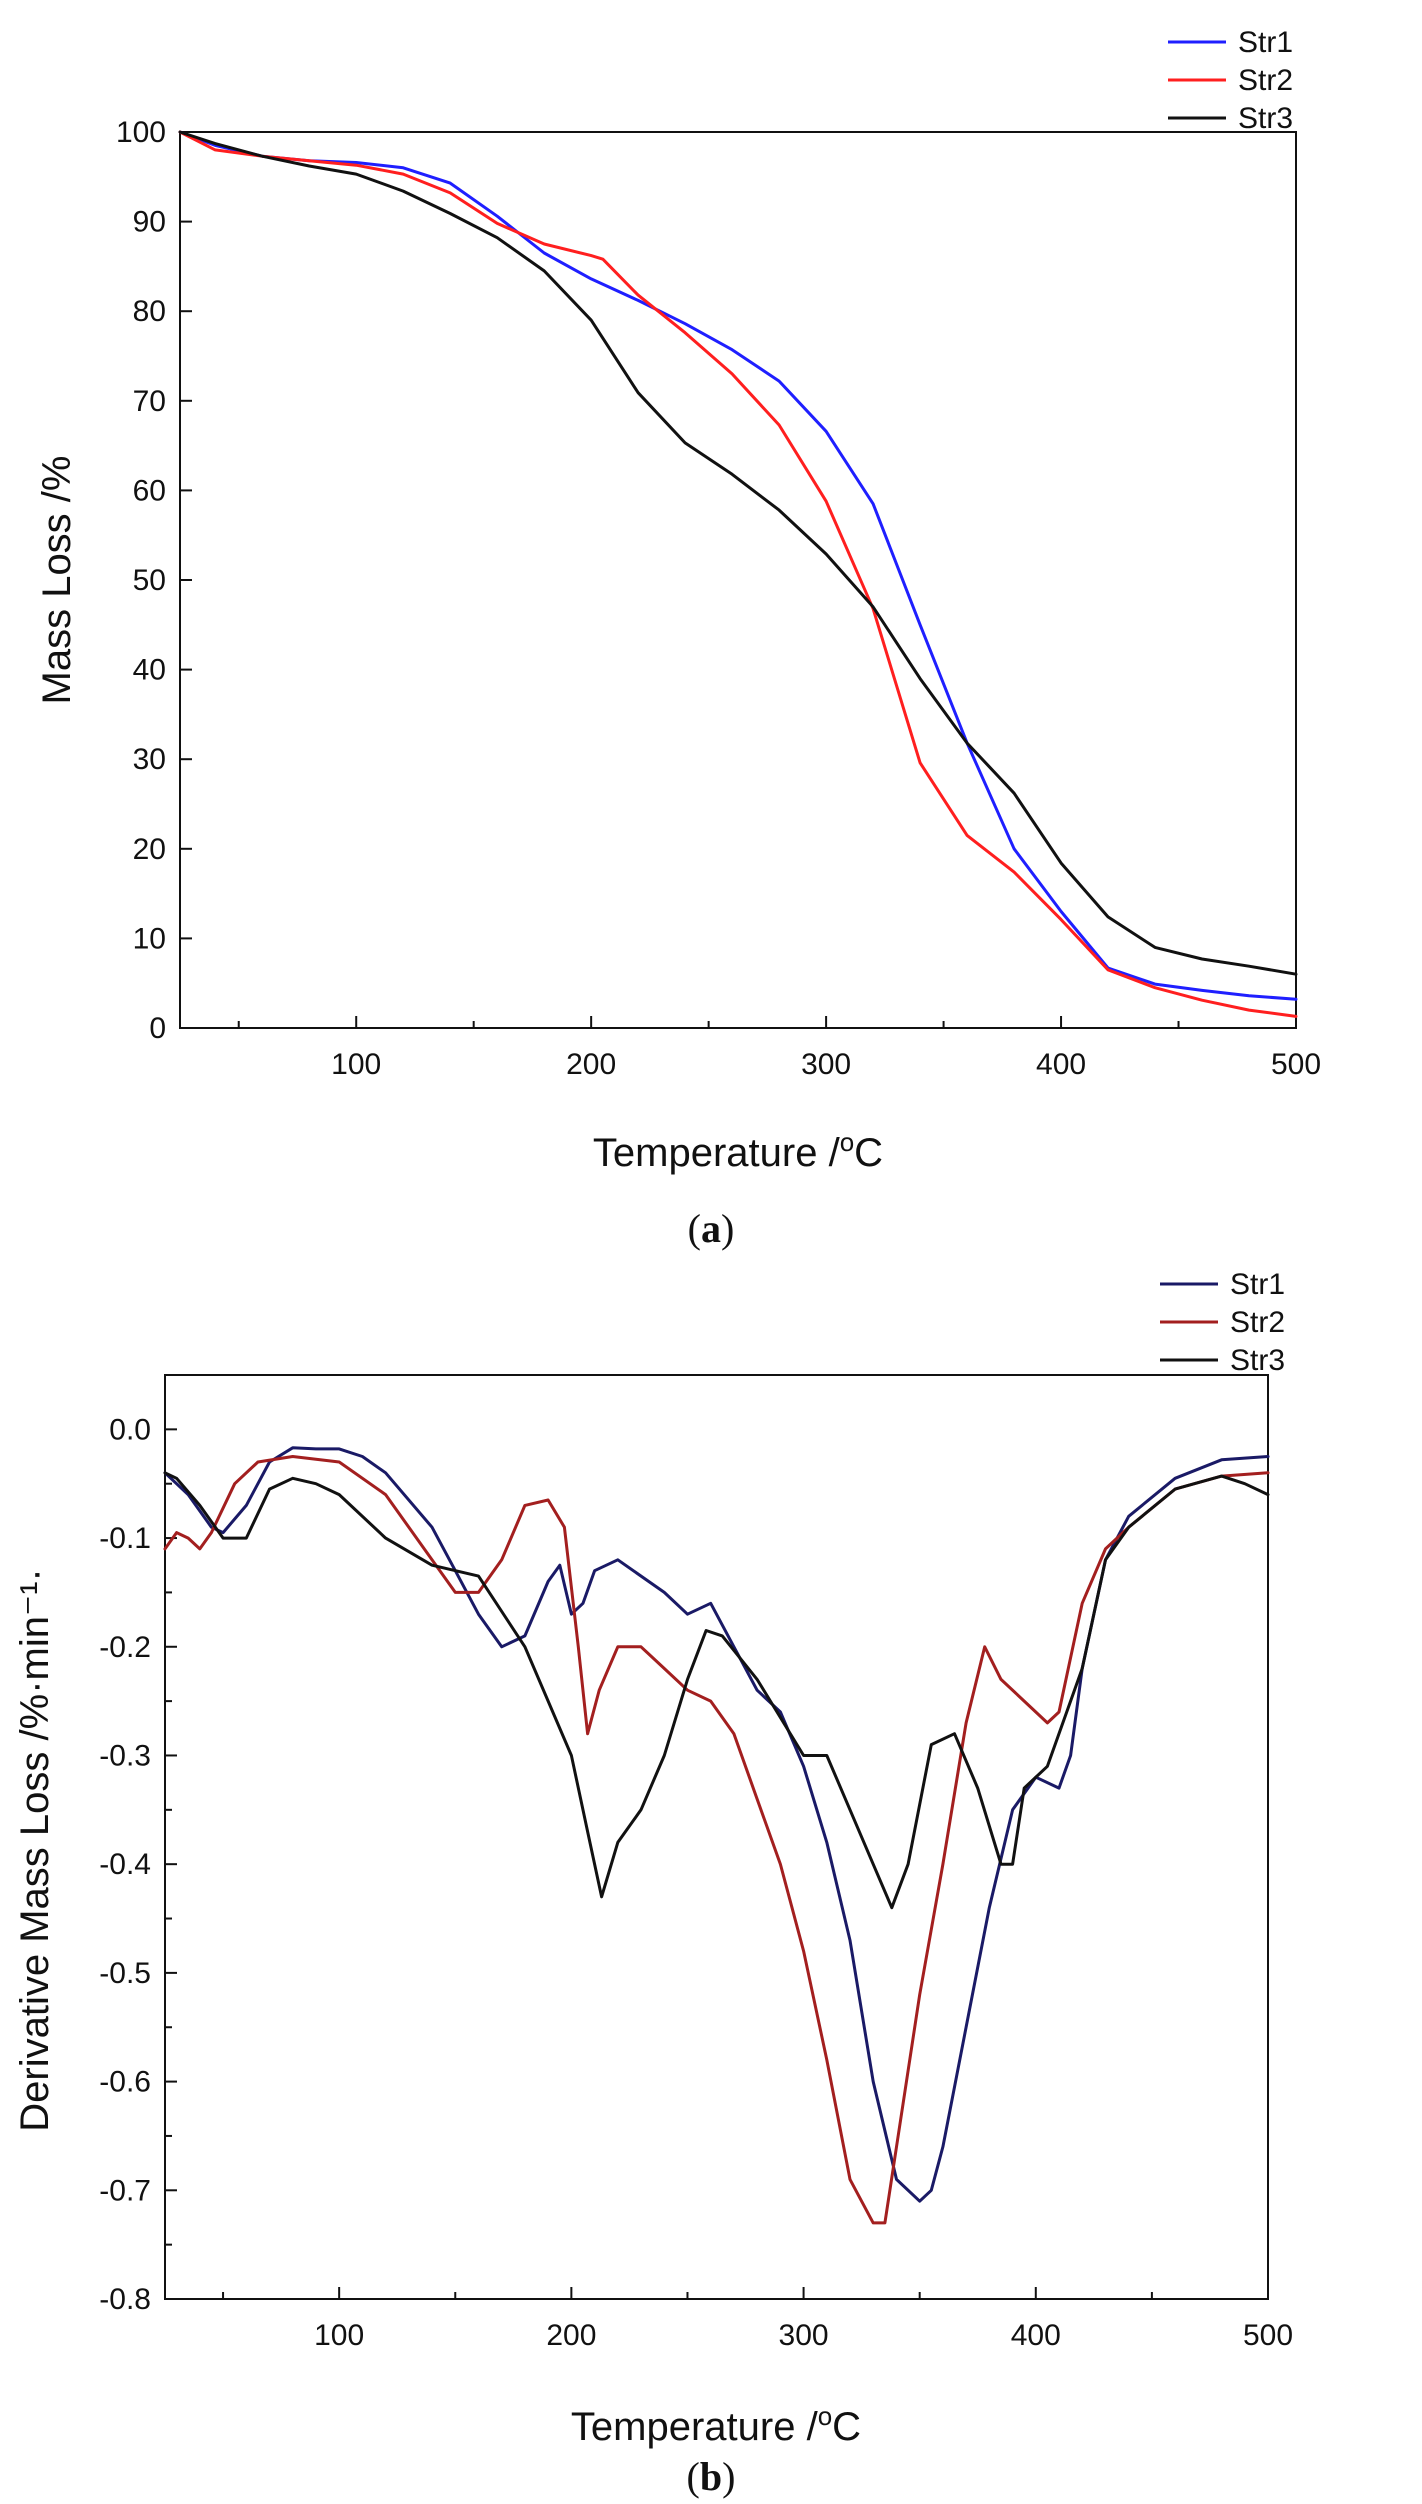 The height and width of the screenshot is (2504, 1422). Describe the element at coordinates (141, 132) in the screenshot. I see `panel-a-y-tick-label: 100` at that location.